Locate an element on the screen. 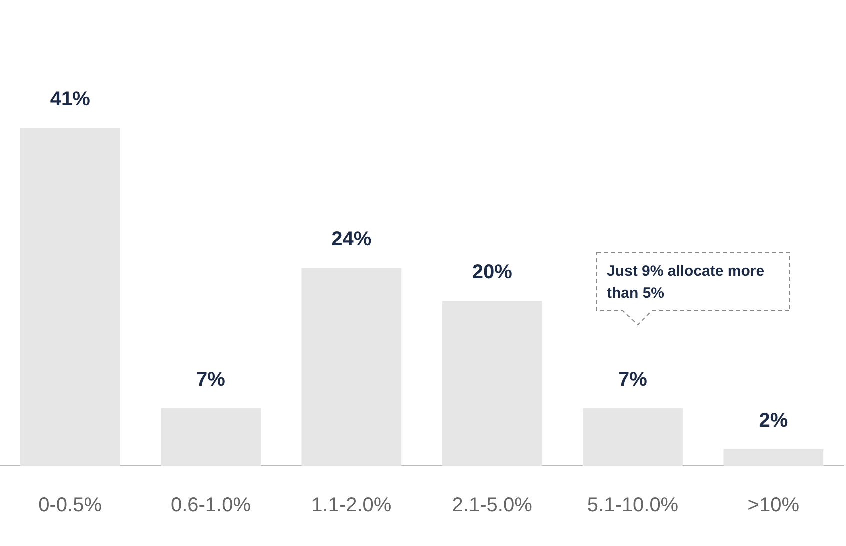  x-tick-label: 0.6-1.0% is located at coordinates (211, 505).